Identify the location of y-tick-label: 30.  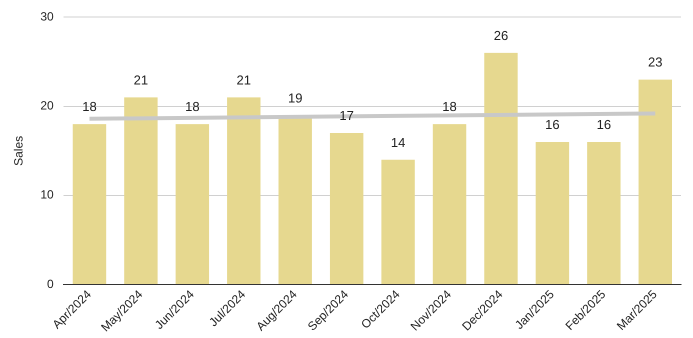
(47, 17).